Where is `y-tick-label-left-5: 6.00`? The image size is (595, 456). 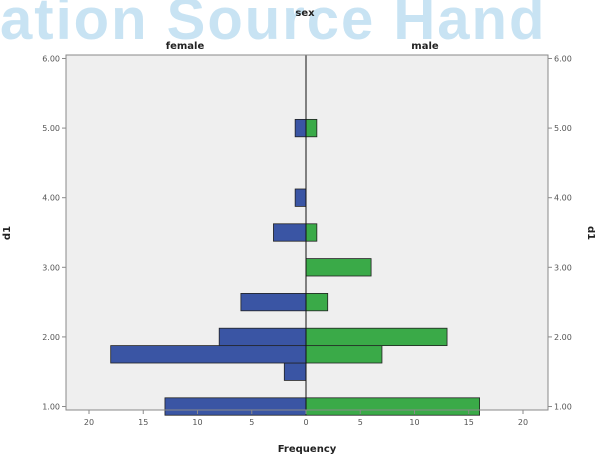 y-tick-label-left-5: 6.00 is located at coordinates (51, 58).